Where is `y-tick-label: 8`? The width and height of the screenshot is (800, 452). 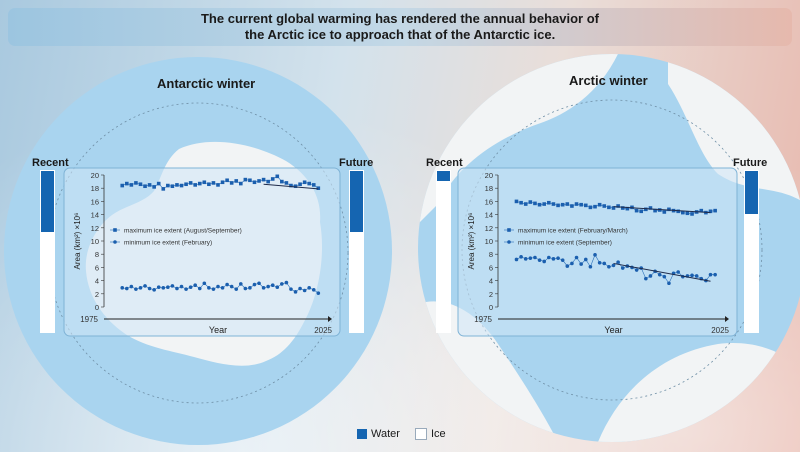 y-tick-label: 8 is located at coordinates (491, 254).